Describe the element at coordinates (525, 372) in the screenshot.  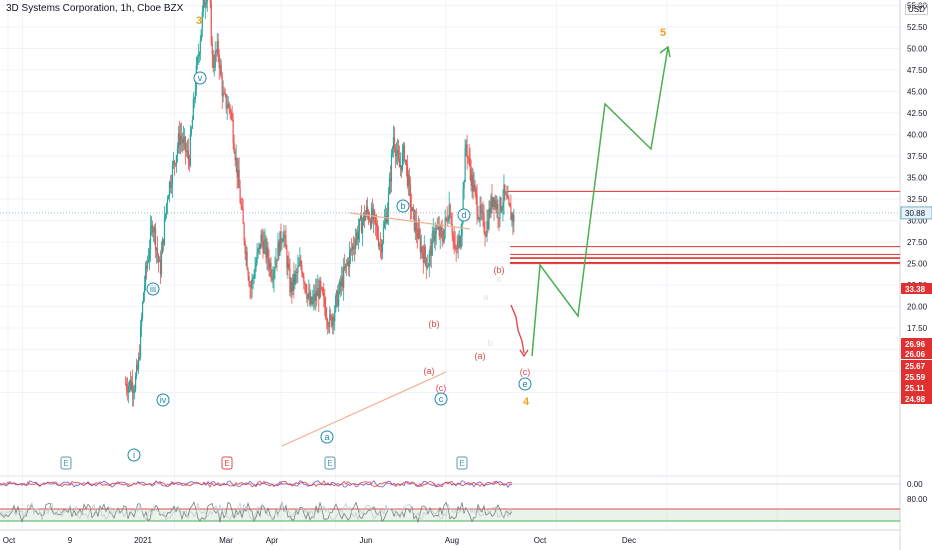
I see `wave-label-red-c2: (c)` at that location.